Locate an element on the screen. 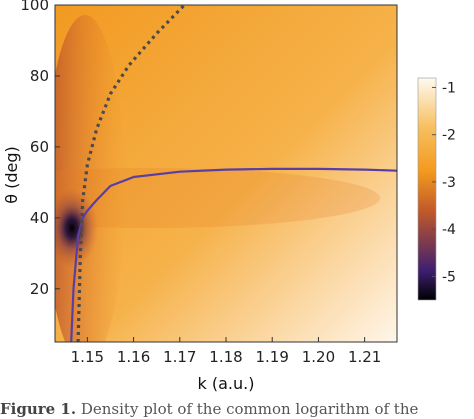  colorbar: -1 -2 -3 -4 -5 is located at coordinates (436, 189).